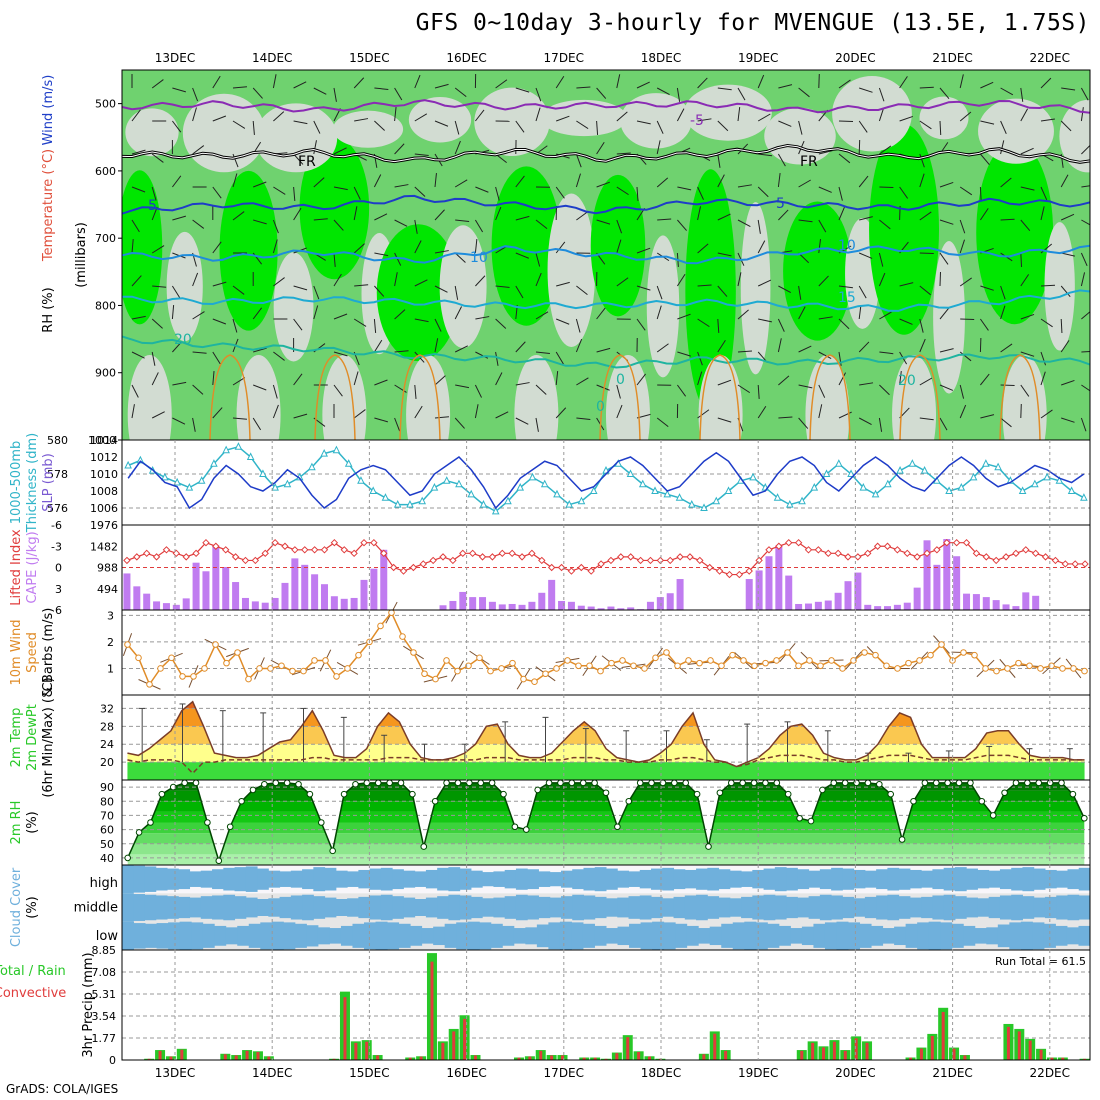 The height and width of the screenshot is (1100, 1100). Describe the element at coordinates (606, 558) in the screenshot. I see `lifted-index-line` at that location.